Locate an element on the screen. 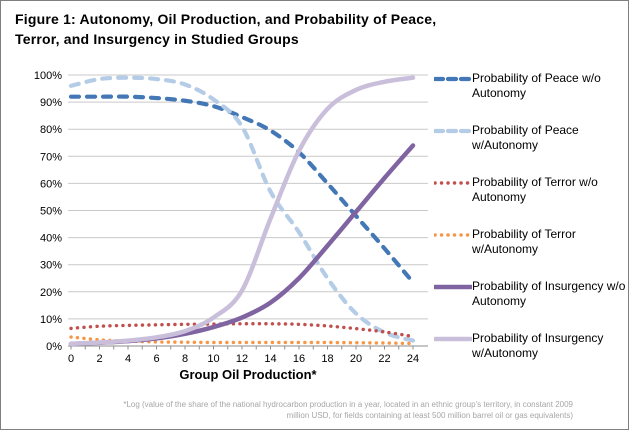 This screenshot has height=430, width=629. x-axis-tick-label: 0 is located at coordinates (71, 359).